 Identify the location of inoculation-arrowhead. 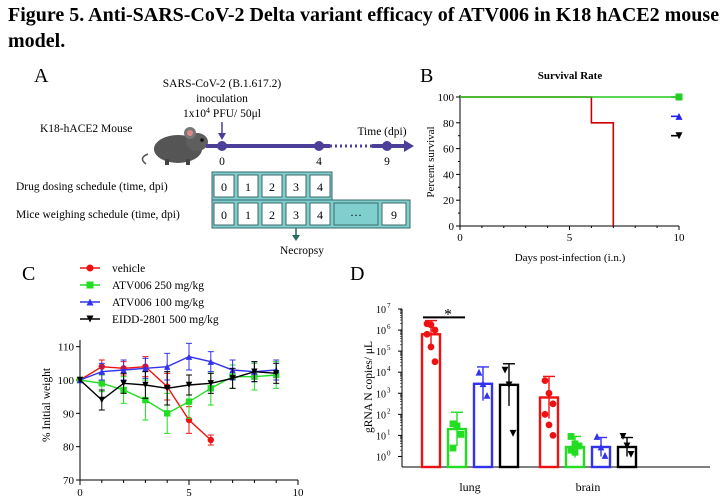
(222, 136).